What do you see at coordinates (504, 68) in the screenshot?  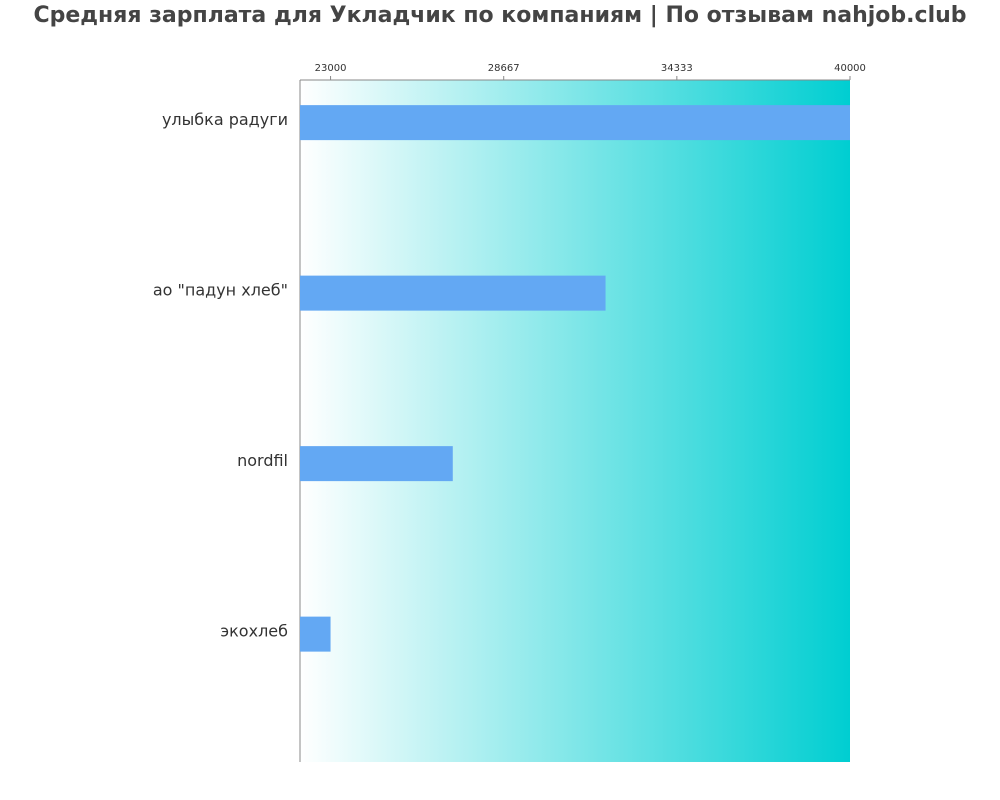 I see `x-tick-label: 28667` at bounding box center [504, 68].